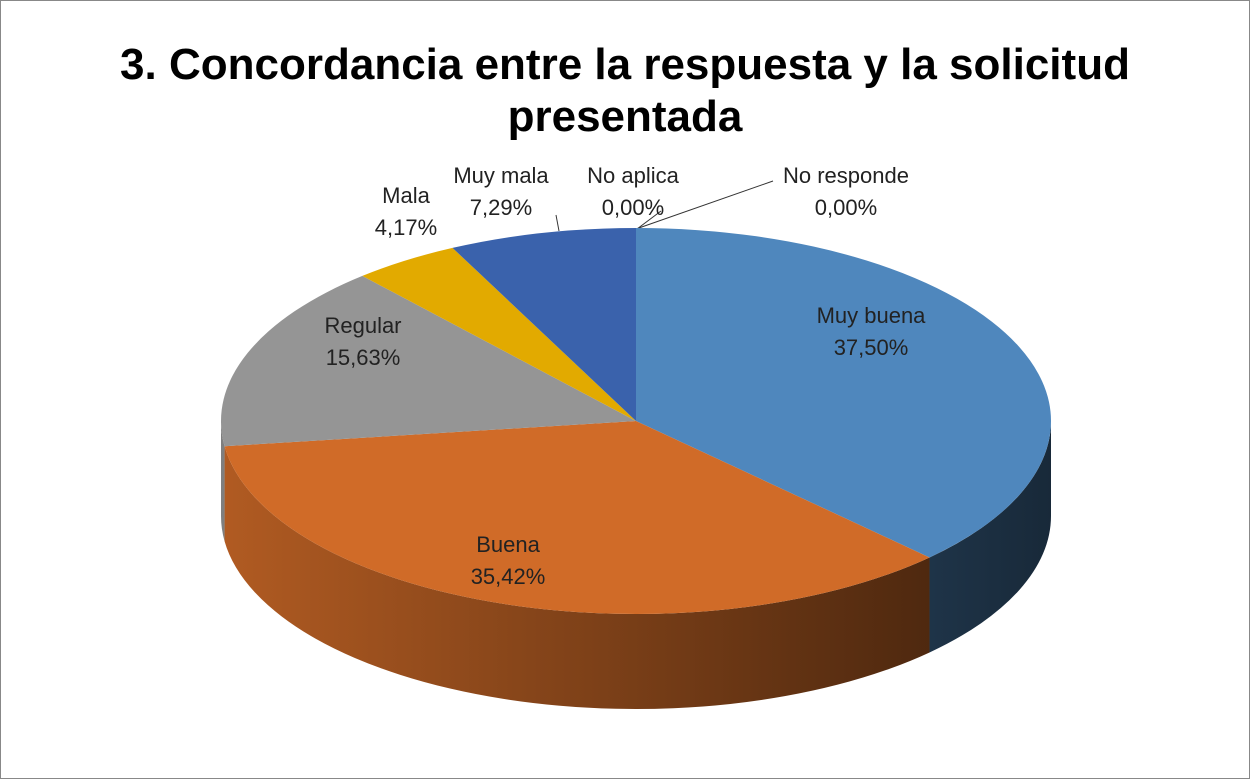 Image resolution: width=1250 pixels, height=779 pixels. I want to click on slice-label: Muy mala, so click(501, 175).